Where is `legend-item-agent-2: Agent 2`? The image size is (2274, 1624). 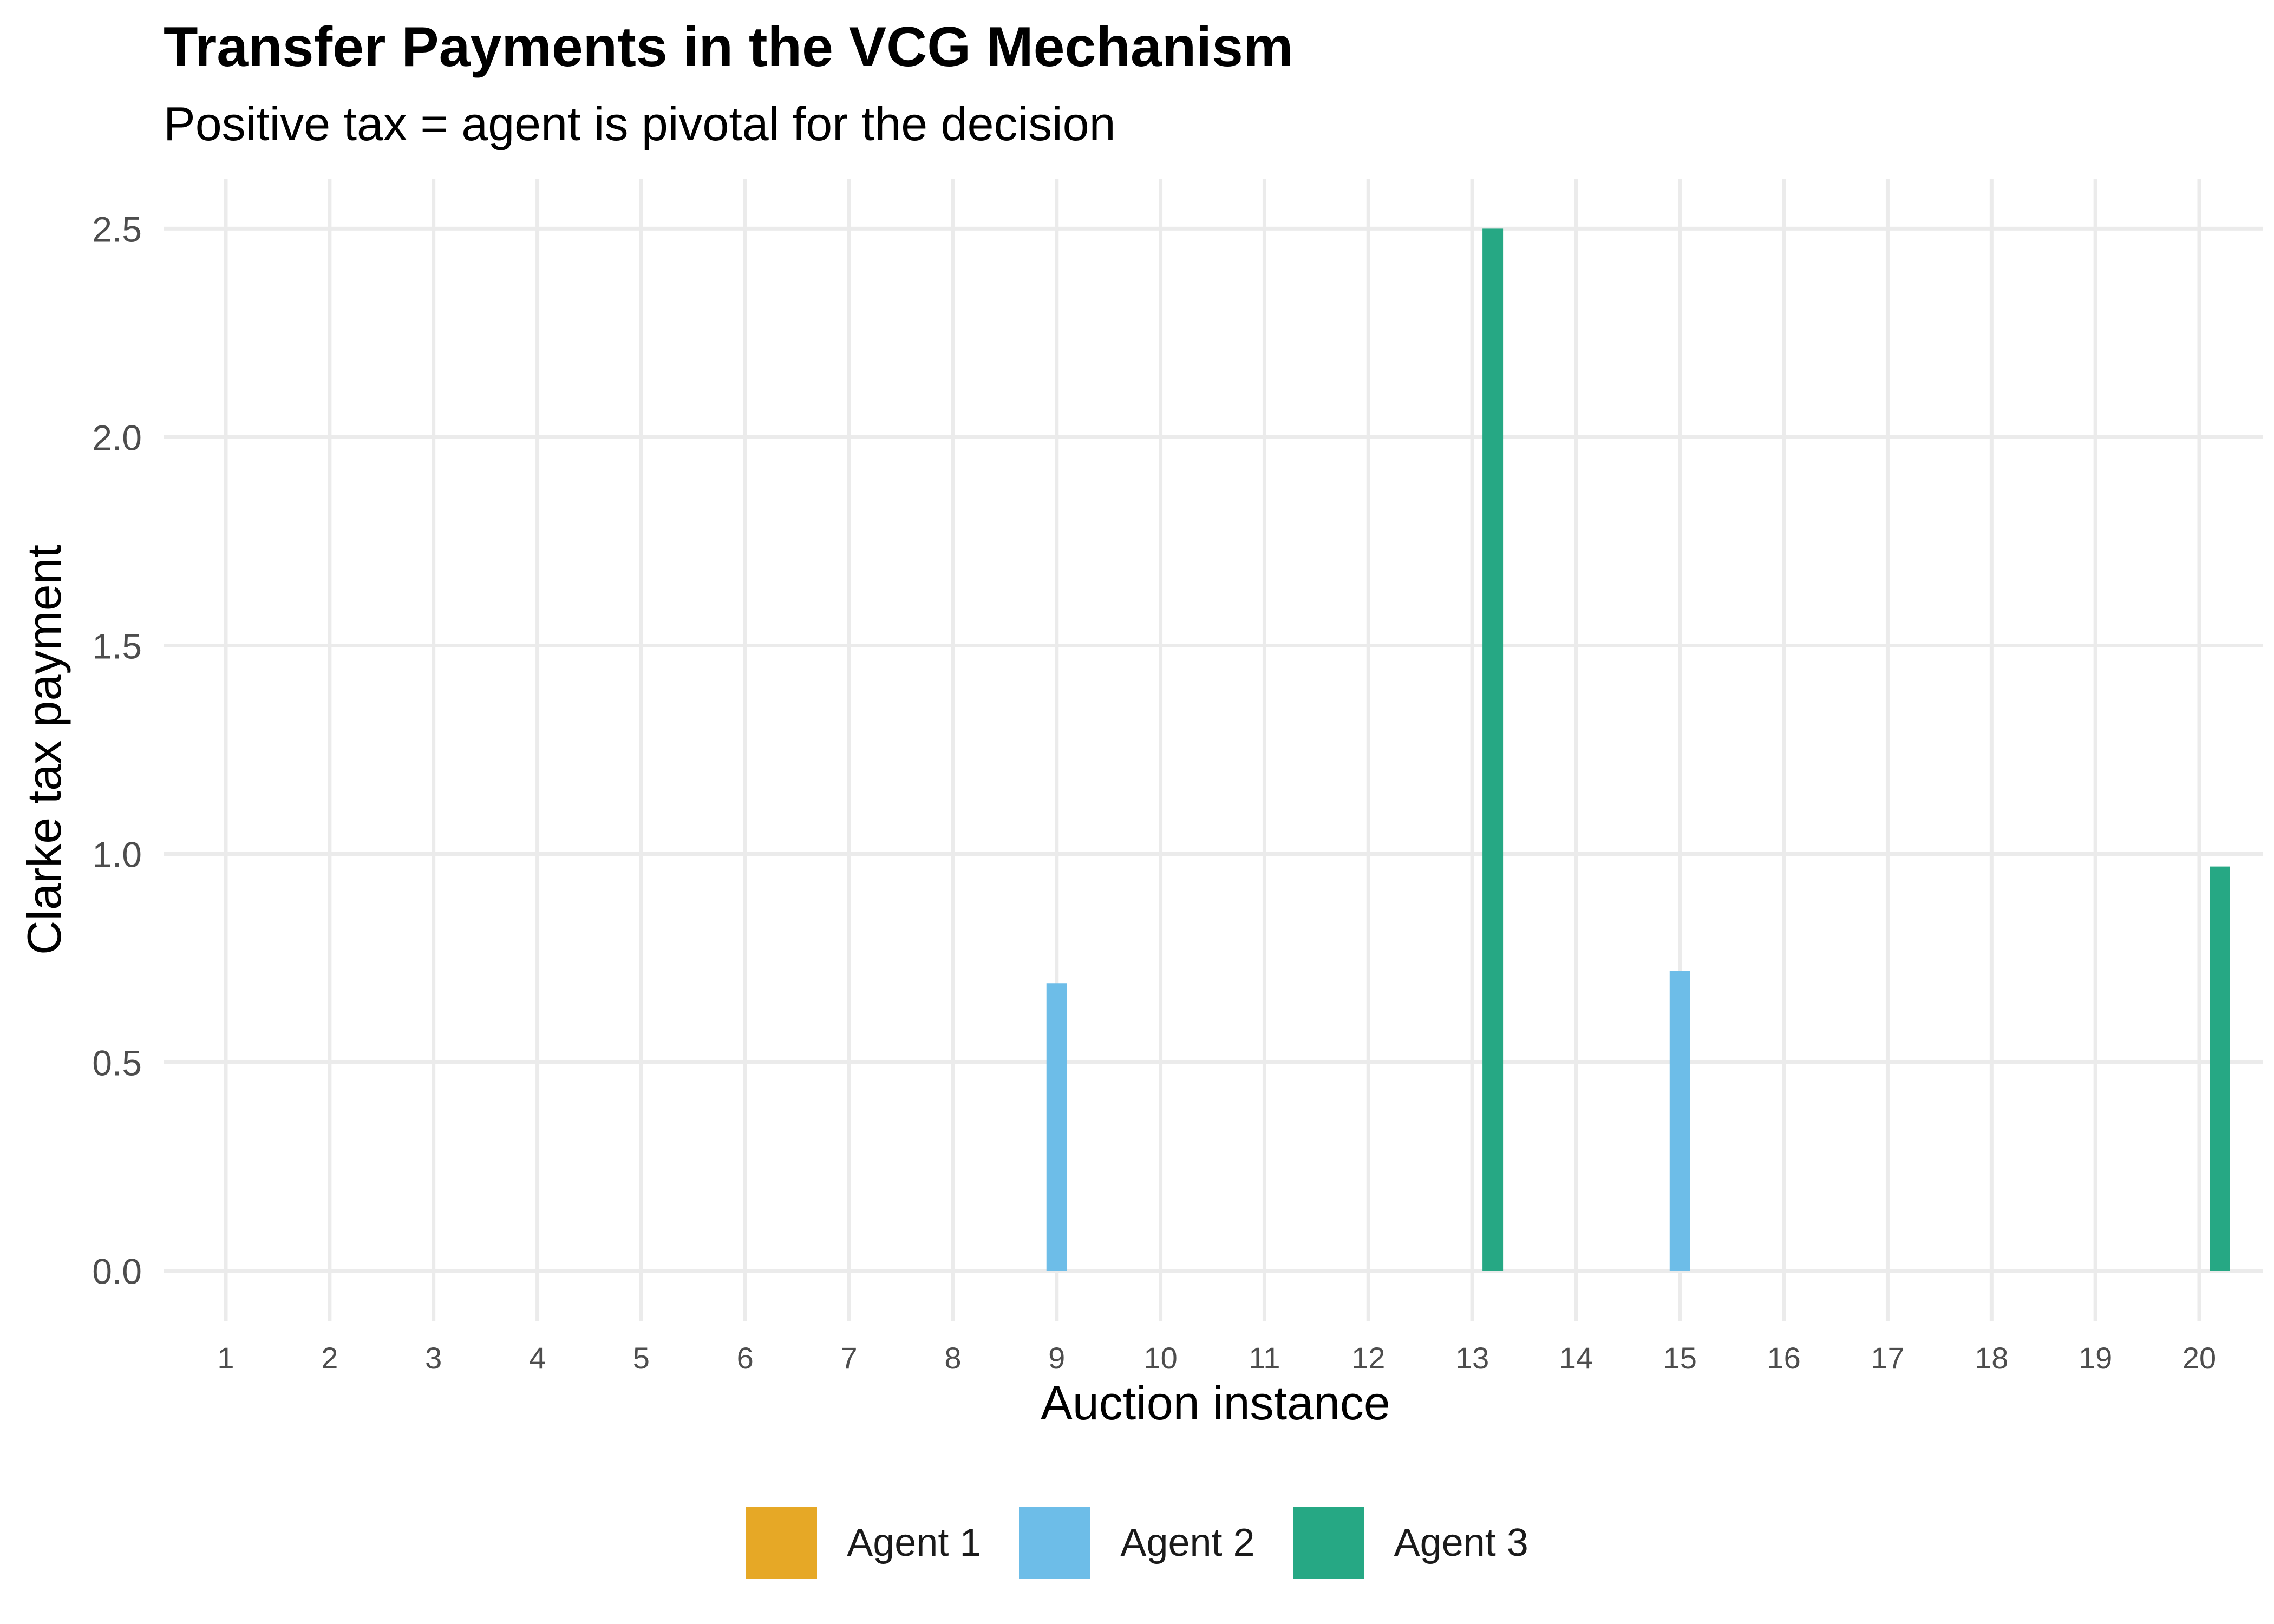 legend-item-agent-2: Agent 2 is located at coordinates (1137, 1543).